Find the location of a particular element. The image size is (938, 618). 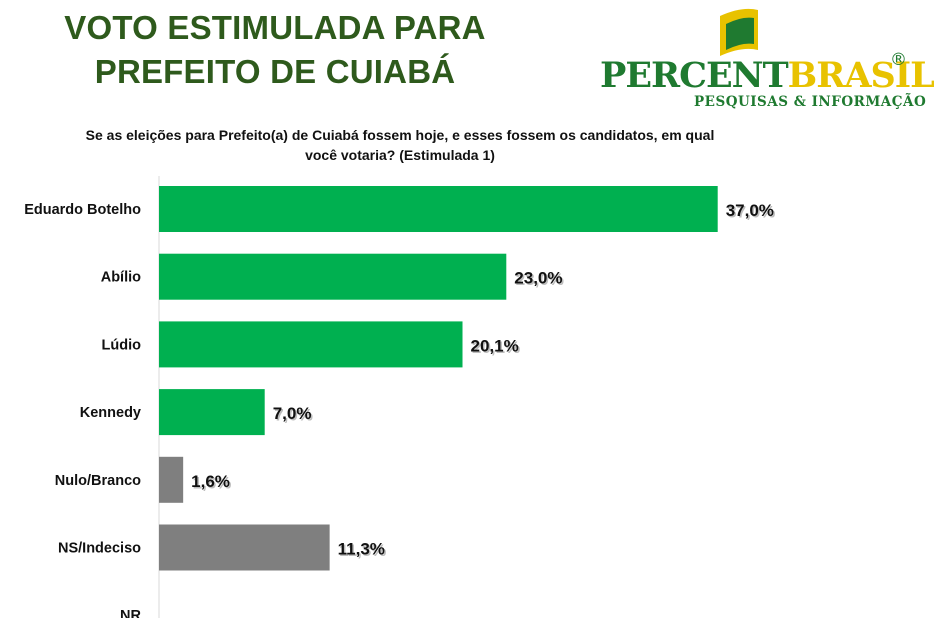

value-label-shadow-eduardo-botelho: 37,0% is located at coordinates (751, 212).